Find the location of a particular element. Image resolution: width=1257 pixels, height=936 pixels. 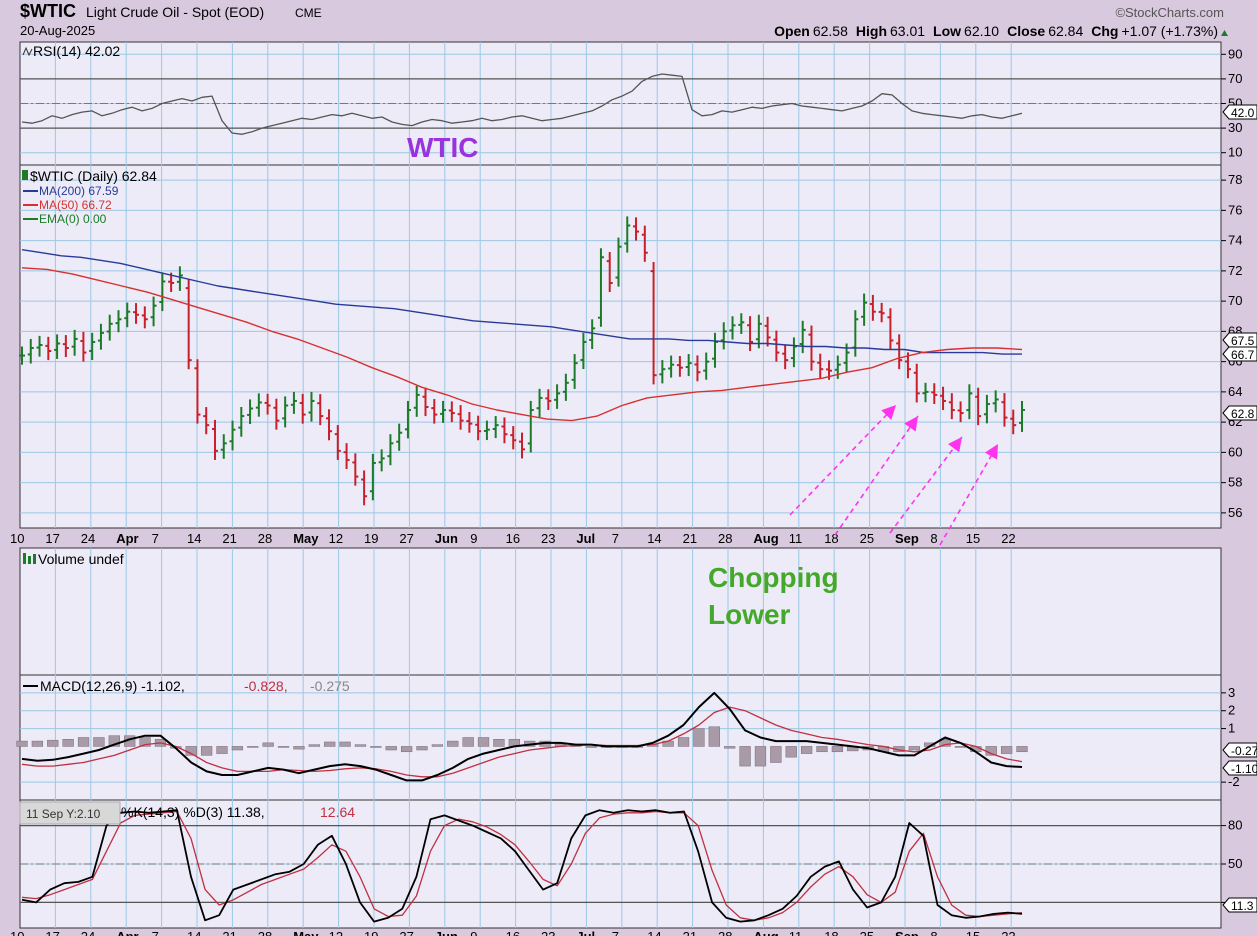

price-ytick-label: 64 is located at coordinates (1235, 391).